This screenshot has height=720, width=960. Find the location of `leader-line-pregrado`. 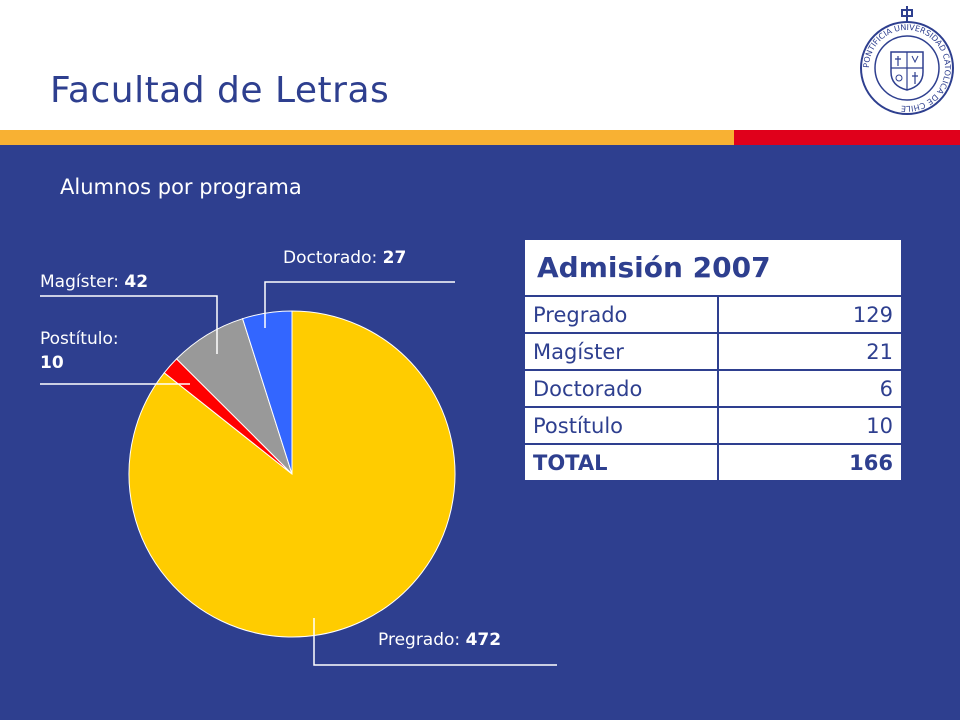

leader-line-pregrado is located at coordinates (435, 642).